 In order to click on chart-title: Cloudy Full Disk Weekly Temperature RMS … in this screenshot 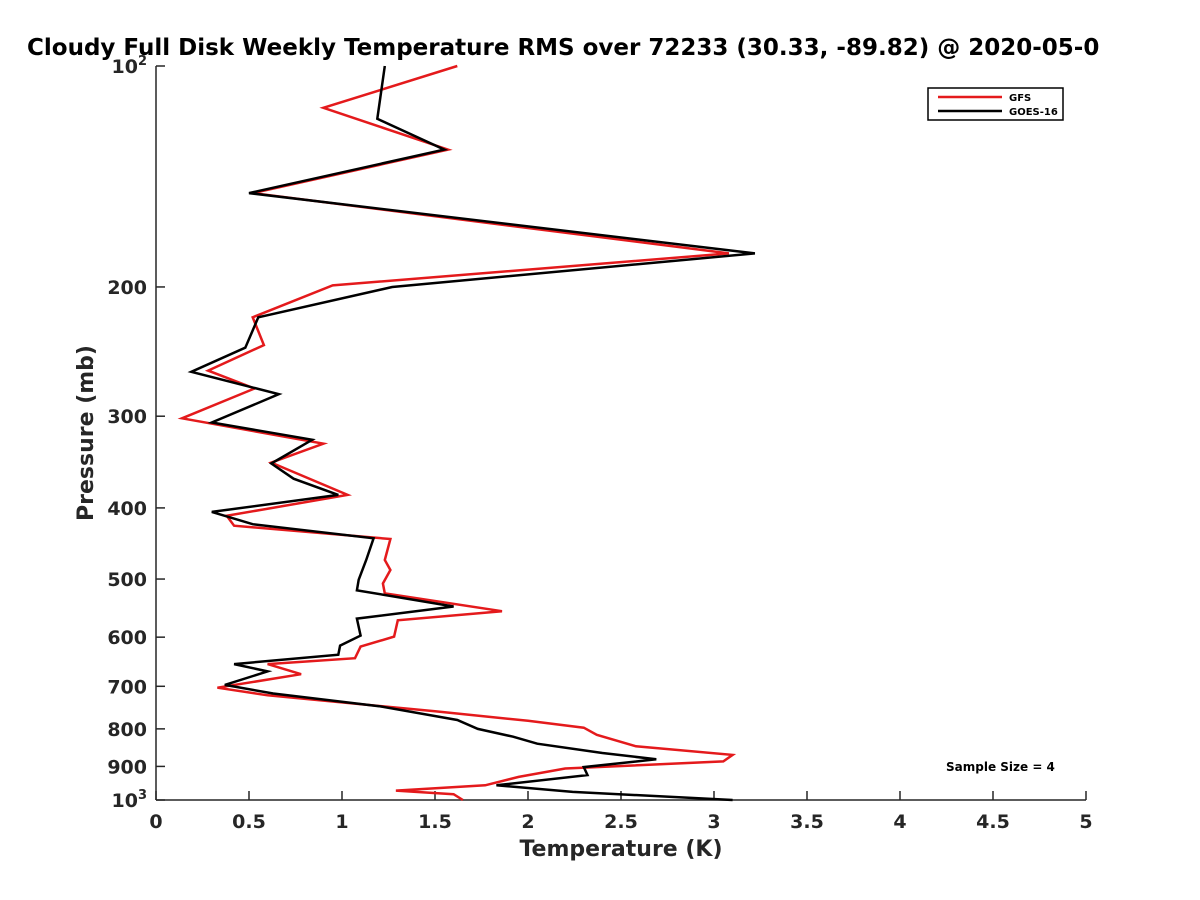, I will do `click(563, 48)`.